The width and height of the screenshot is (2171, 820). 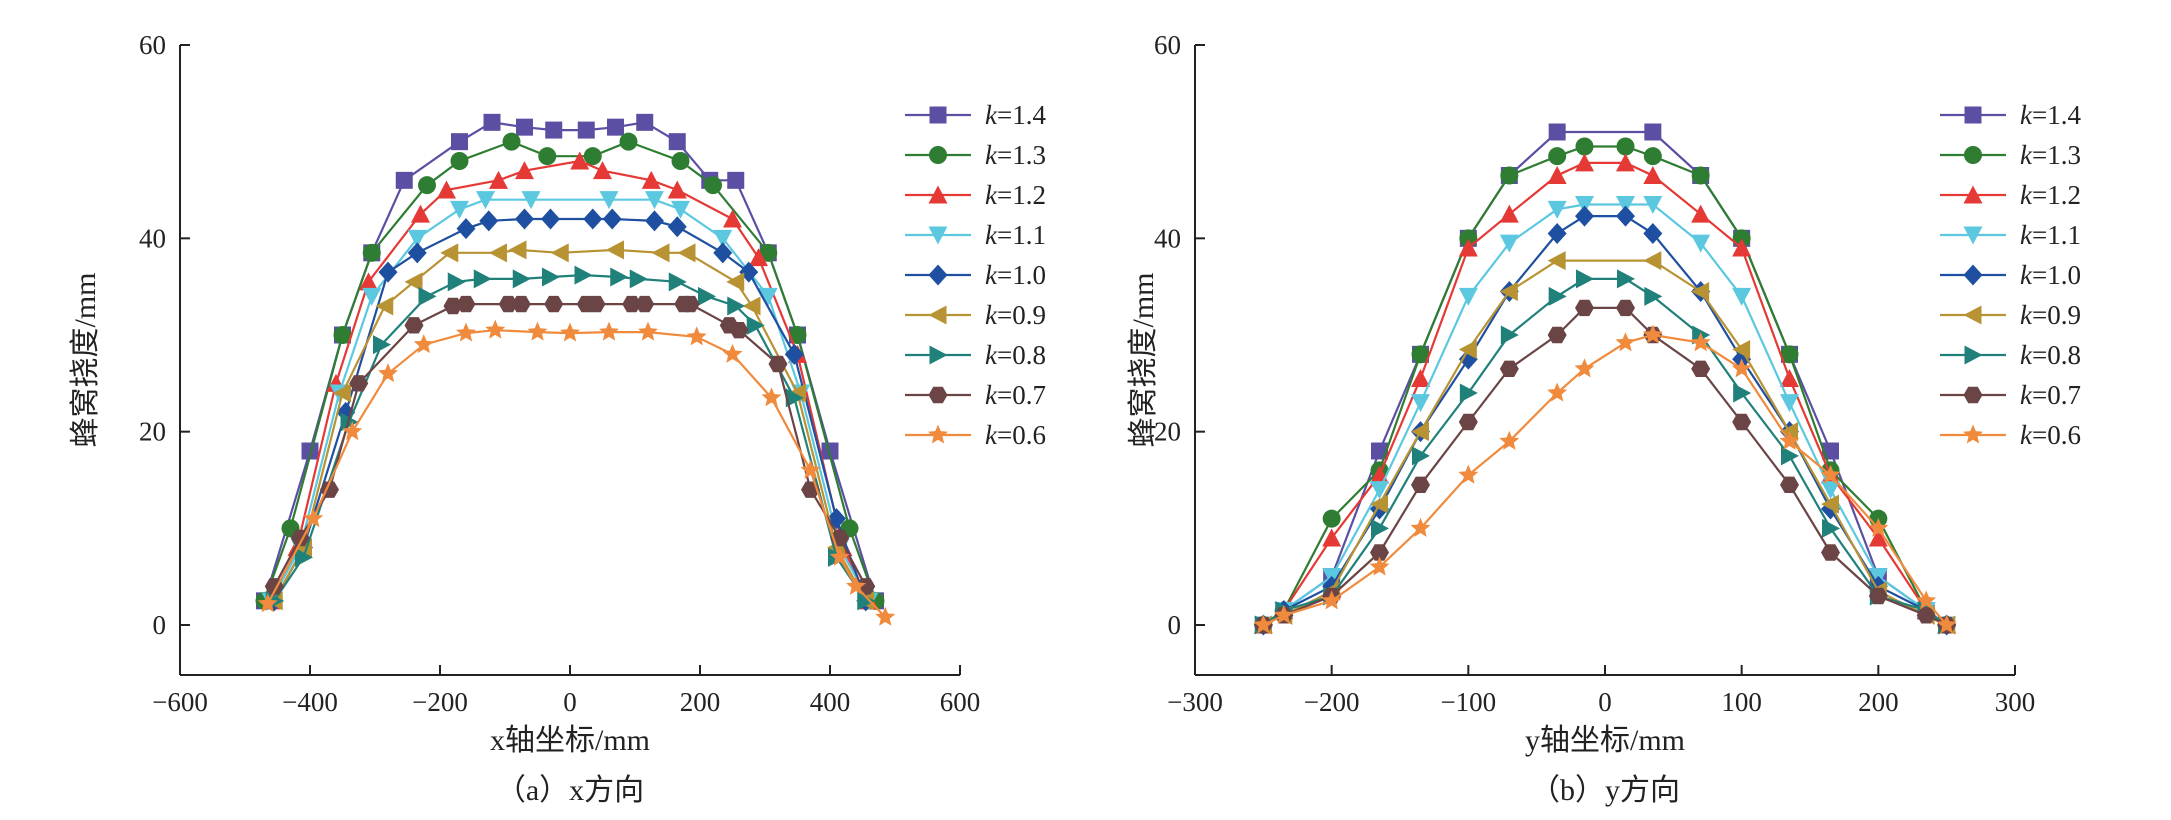 I want to click on series-k=0.6, so click(x=576, y=472).